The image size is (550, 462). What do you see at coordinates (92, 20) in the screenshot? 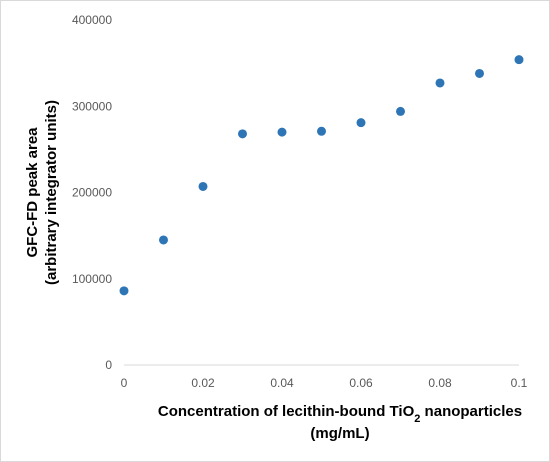
I see `y-tick-label: 400000` at bounding box center [92, 20].